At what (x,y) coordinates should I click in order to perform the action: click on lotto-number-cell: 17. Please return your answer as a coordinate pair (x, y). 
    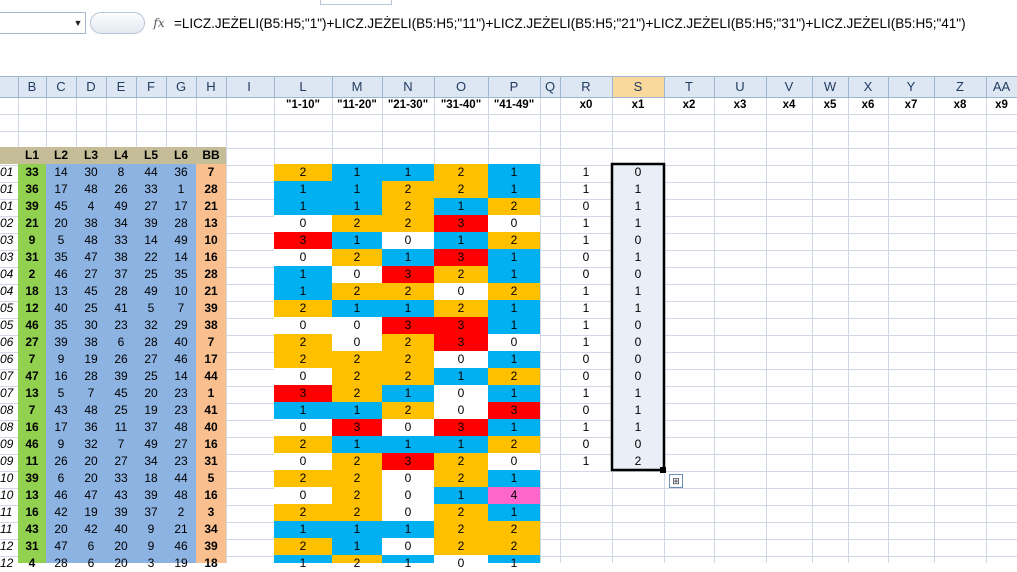
    Looking at the image, I should click on (61, 427).